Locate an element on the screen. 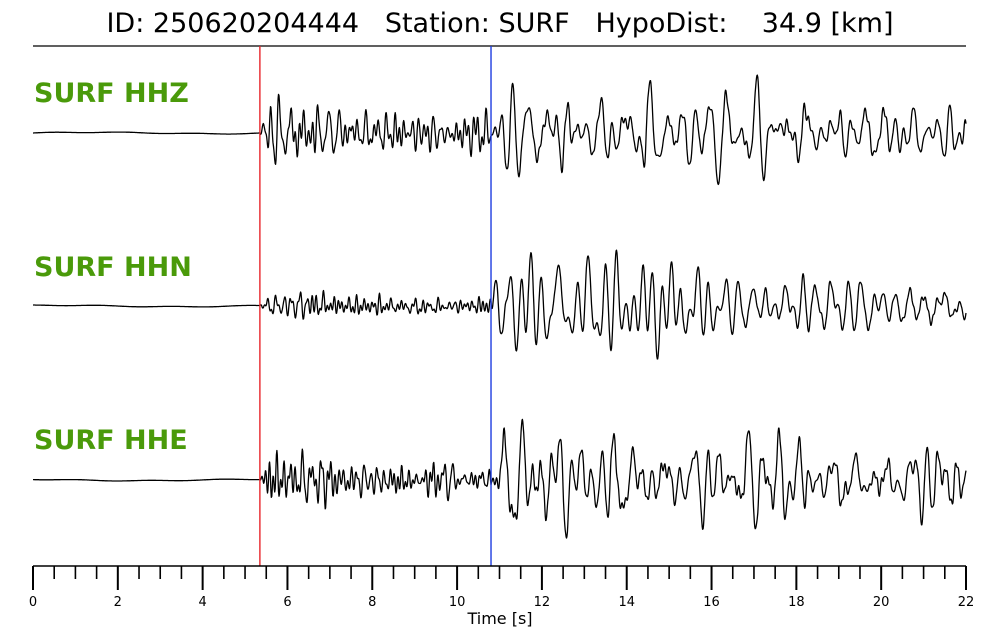  tick-label: 16 is located at coordinates (711, 602).